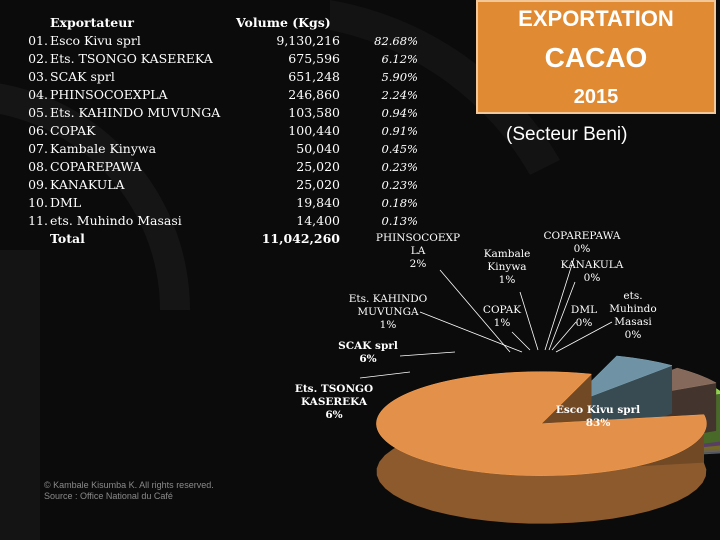  What do you see at coordinates (502, 310) in the screenshot?
I see `slice-label-line: COPAK` at bounding box center [502, 310].